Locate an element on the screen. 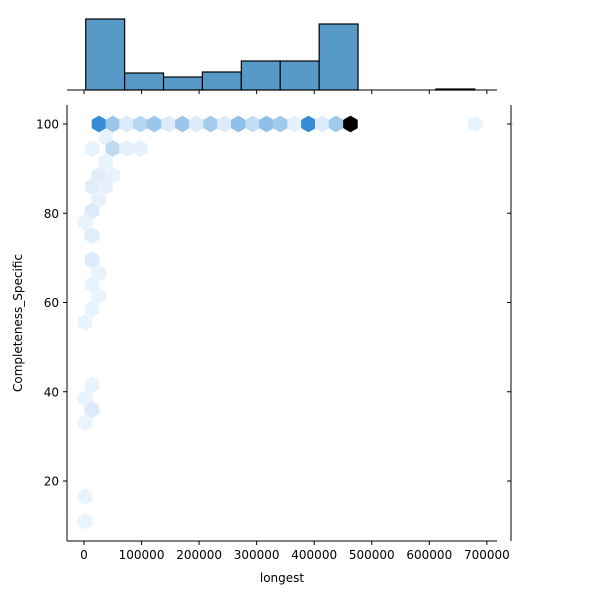 This screenshot has width=600, height=604. y-axis-ticks: 20 40 60 80 100 is located at coordinates (51, 303).